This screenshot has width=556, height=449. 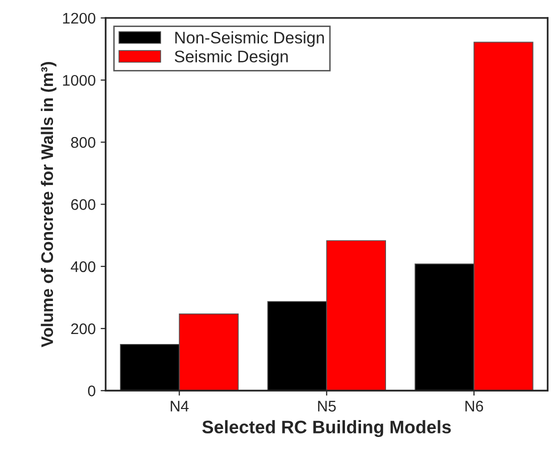 What do you see at coordinates (231, 58) in the screenshot?
I see `legend-label: Seismic Design` at bounding box center [231, 58].